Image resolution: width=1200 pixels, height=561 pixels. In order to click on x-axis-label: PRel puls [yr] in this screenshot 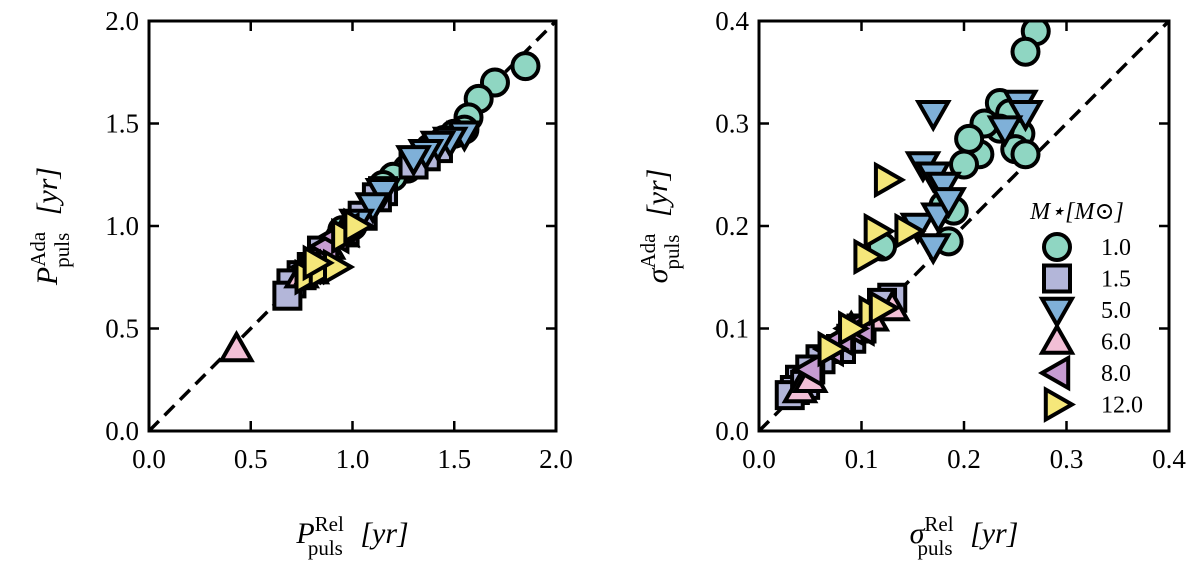, I will do `click(351, 536)`.